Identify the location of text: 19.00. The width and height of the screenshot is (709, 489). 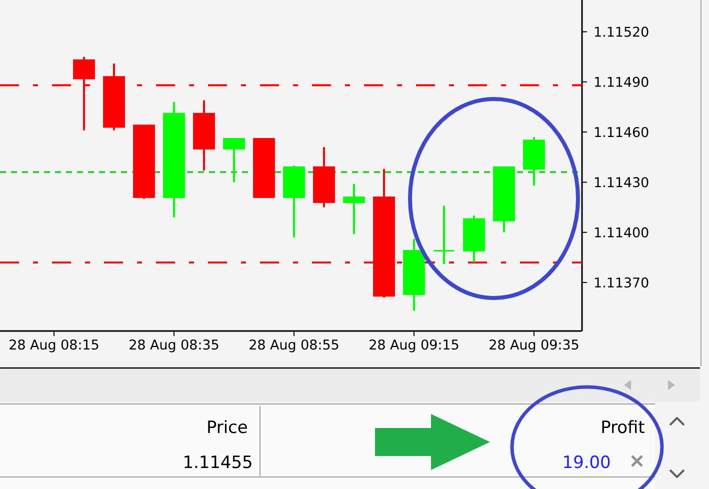
(587, 461).